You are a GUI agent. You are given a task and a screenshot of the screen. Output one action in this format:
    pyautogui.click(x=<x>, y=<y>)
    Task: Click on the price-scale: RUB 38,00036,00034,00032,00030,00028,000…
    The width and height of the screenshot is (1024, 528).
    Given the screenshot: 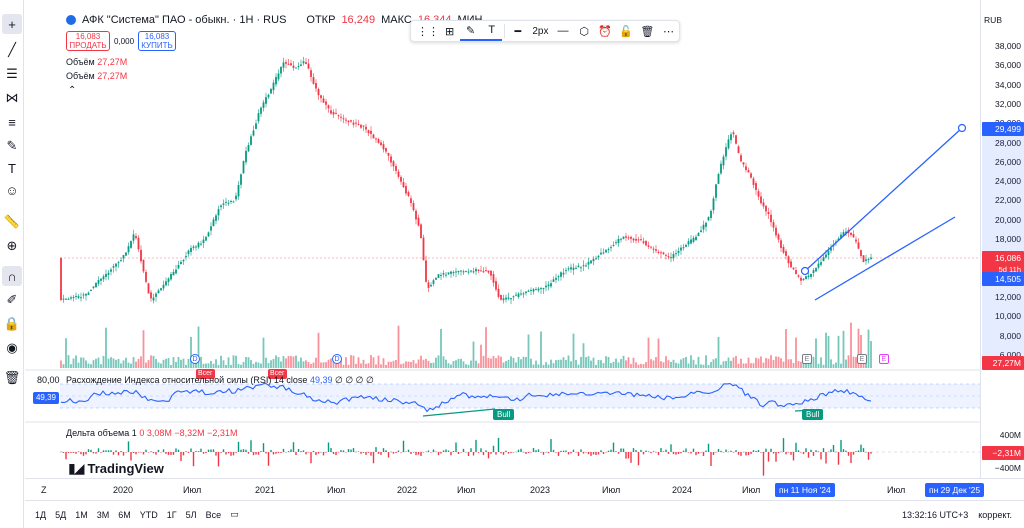 What is the action you would take?
    pyautogui.click(x=1002, y=239)
    